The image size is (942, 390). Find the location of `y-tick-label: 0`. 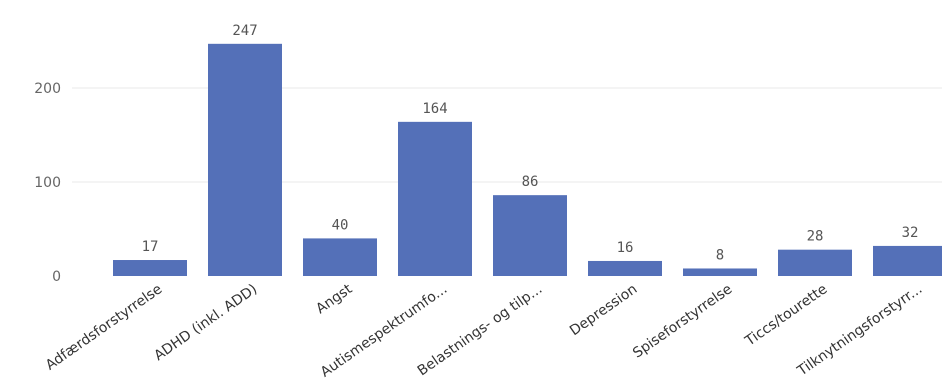

y-tick-label: 0 is located at coordinates (56, 277).